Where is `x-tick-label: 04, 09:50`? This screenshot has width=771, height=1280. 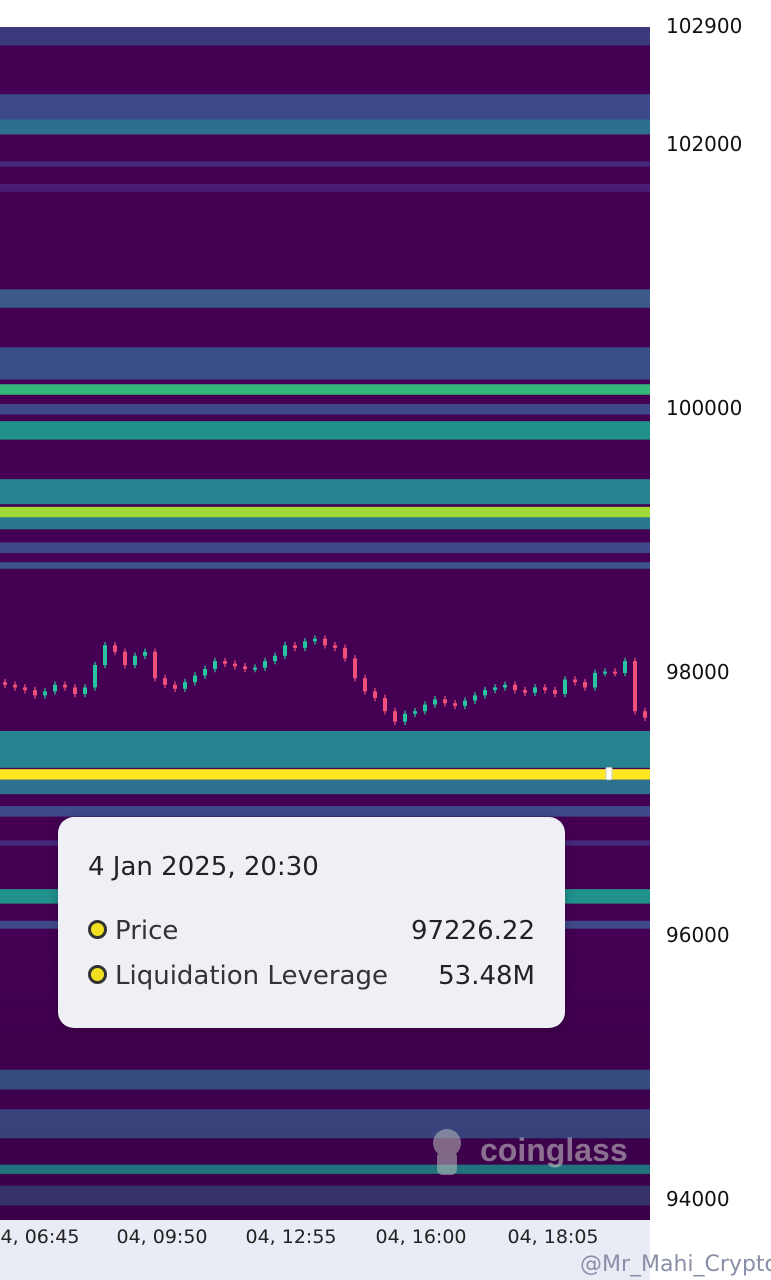
x-tick-label: 04, 09:50 is located at coordinates (162, 1237).